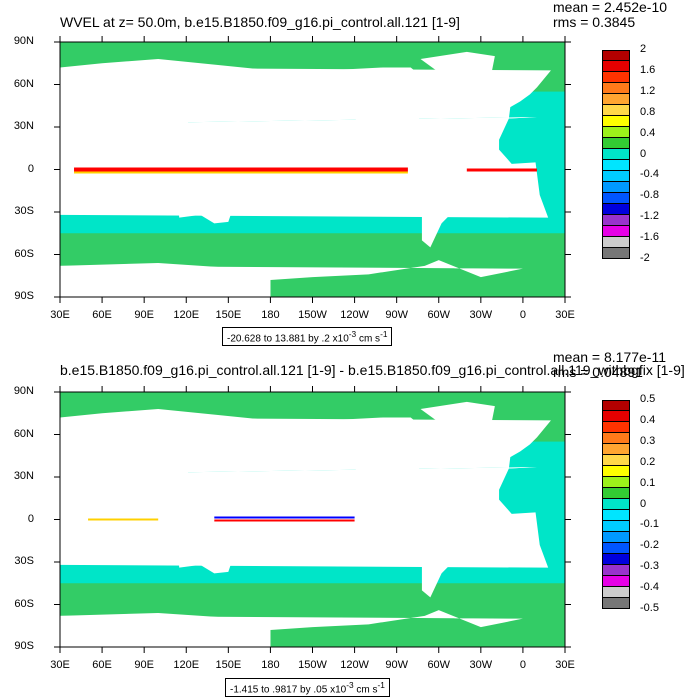 This screenshot has height=700, width=700. I want to click on colorbar-label: -0.4, so click(649, 174).